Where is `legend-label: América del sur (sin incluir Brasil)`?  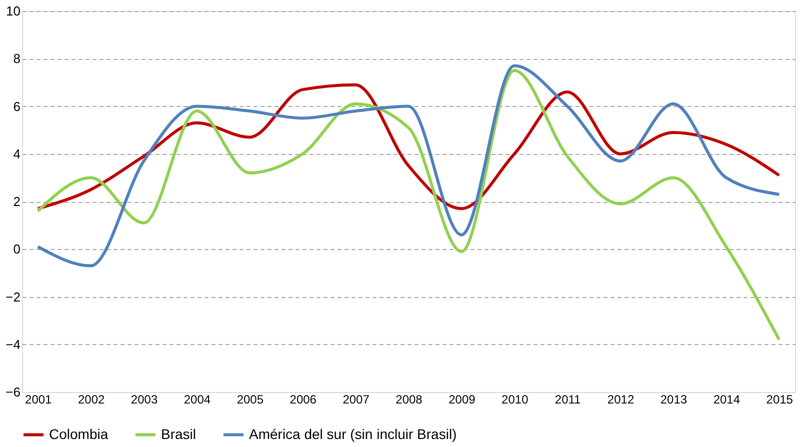
legend-label: América del sur (sin incluir Brasil) is located at coordinates (353, 434).